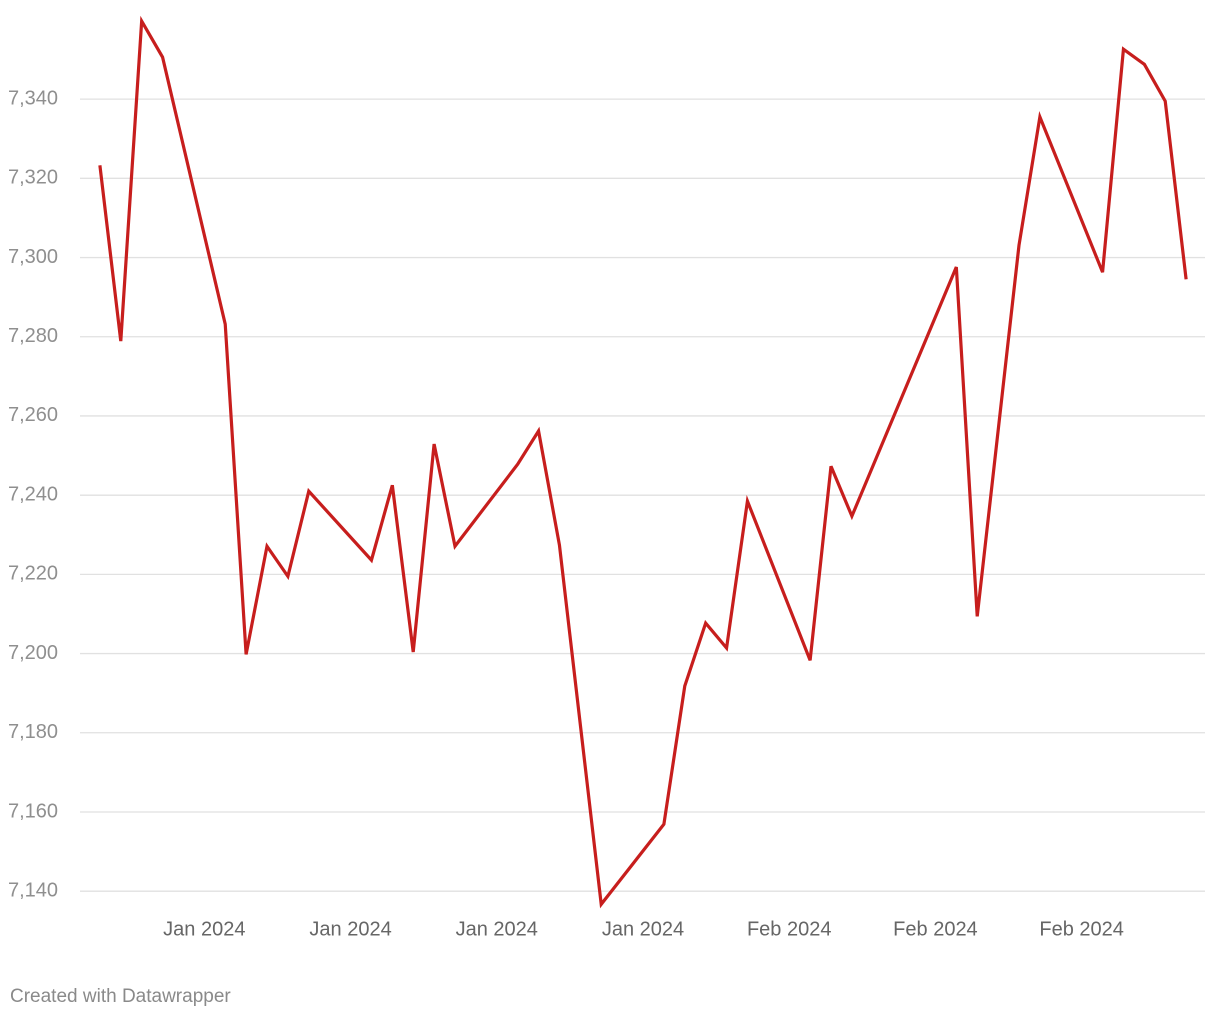 This screenshot has height=1020, width=1220. Describe the element at coordinates (33, 890) in the screenshot. I see `y-tick-label: 7,140` at that location.